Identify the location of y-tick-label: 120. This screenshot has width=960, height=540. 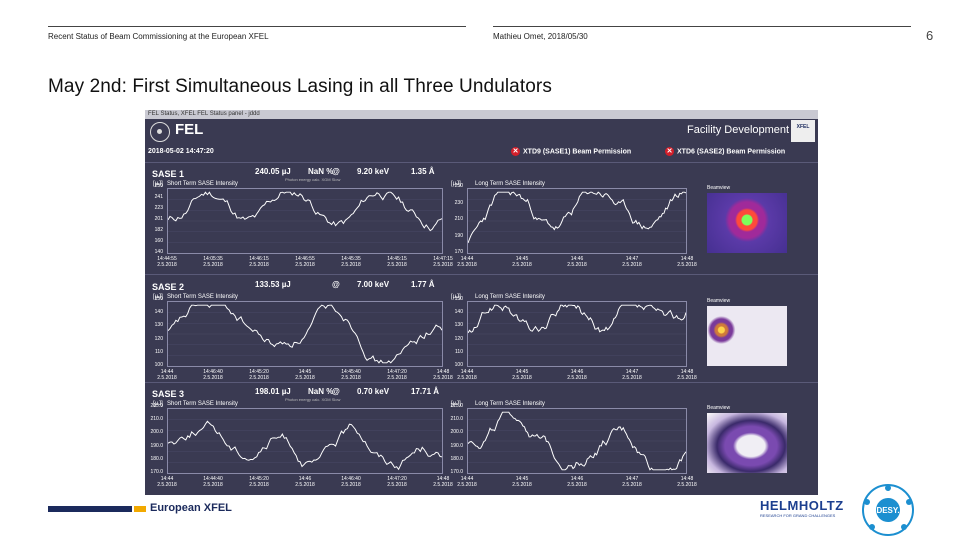
(158, 338).